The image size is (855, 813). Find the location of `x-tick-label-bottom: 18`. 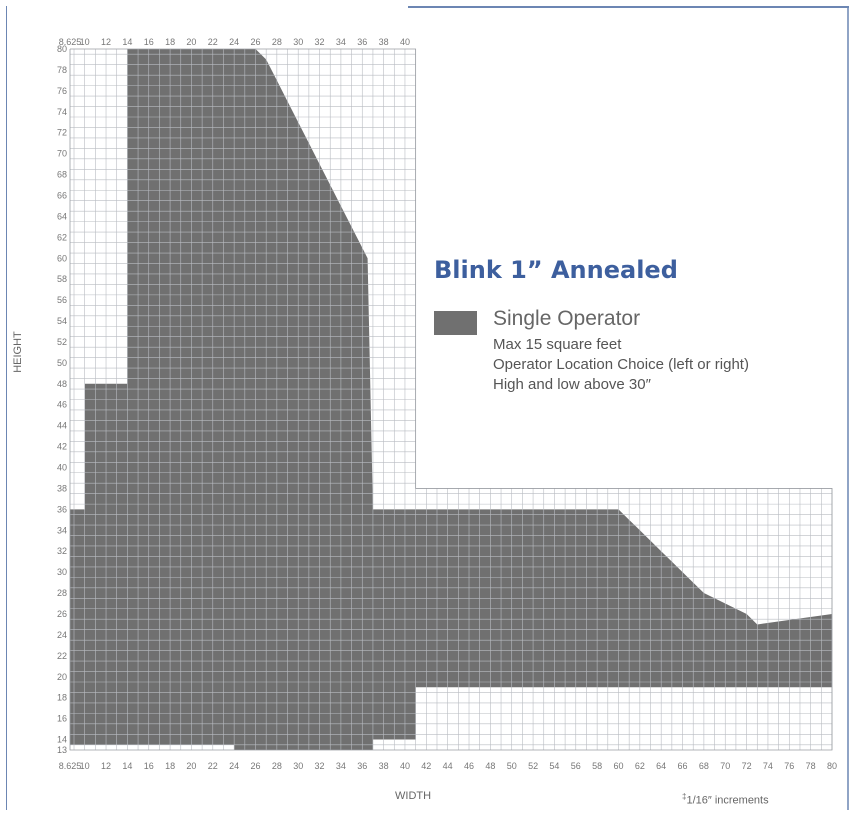

x-tick-label-bottom: 18 is located at coordinates (170, 766).